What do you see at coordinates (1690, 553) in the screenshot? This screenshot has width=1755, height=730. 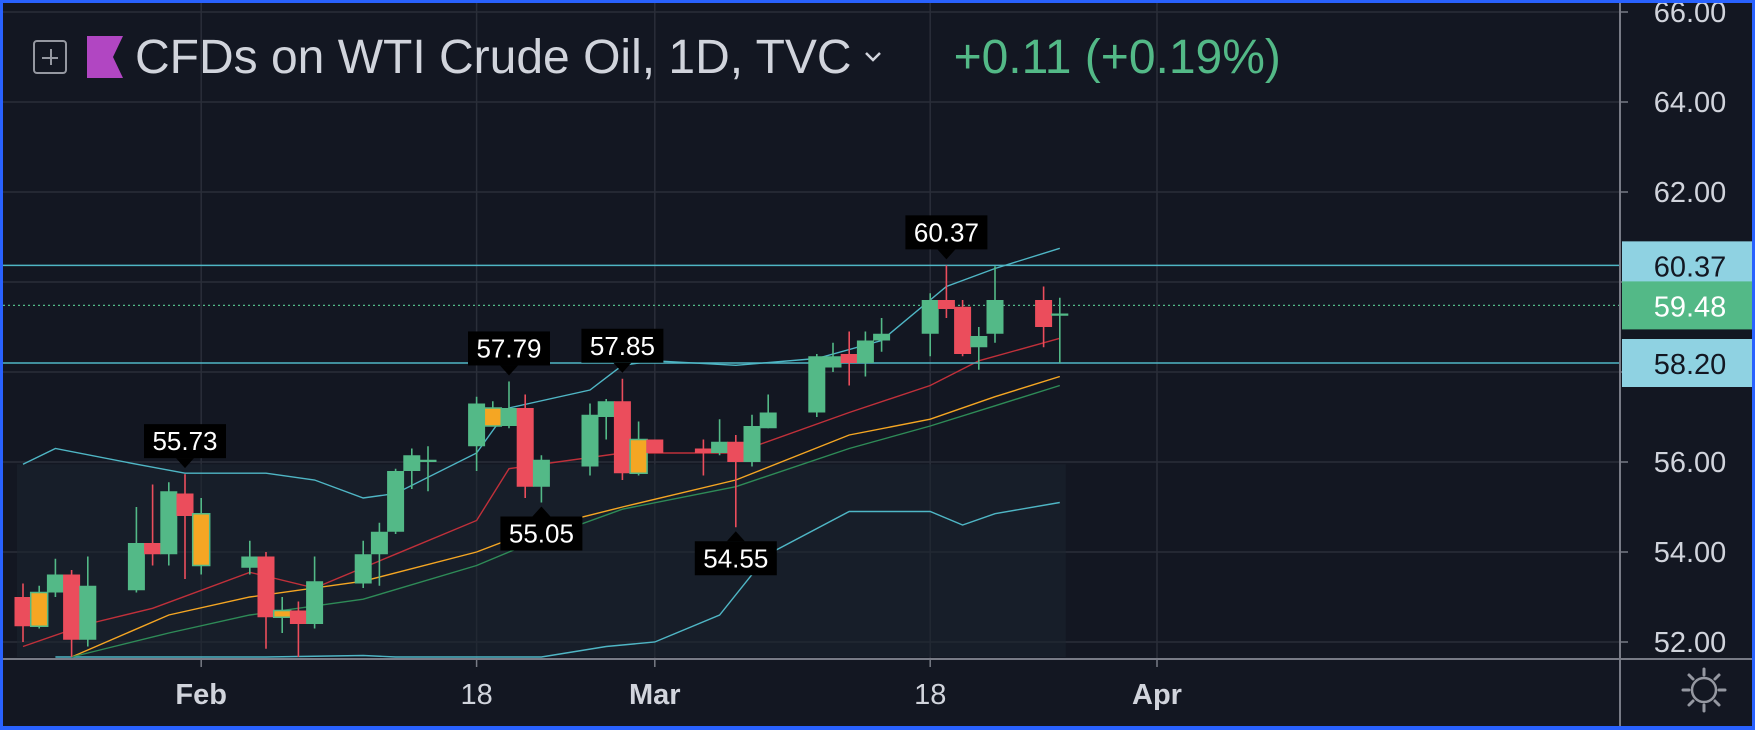 I see `y-tick-label: 54.00` at bounding box center [1690, 553].